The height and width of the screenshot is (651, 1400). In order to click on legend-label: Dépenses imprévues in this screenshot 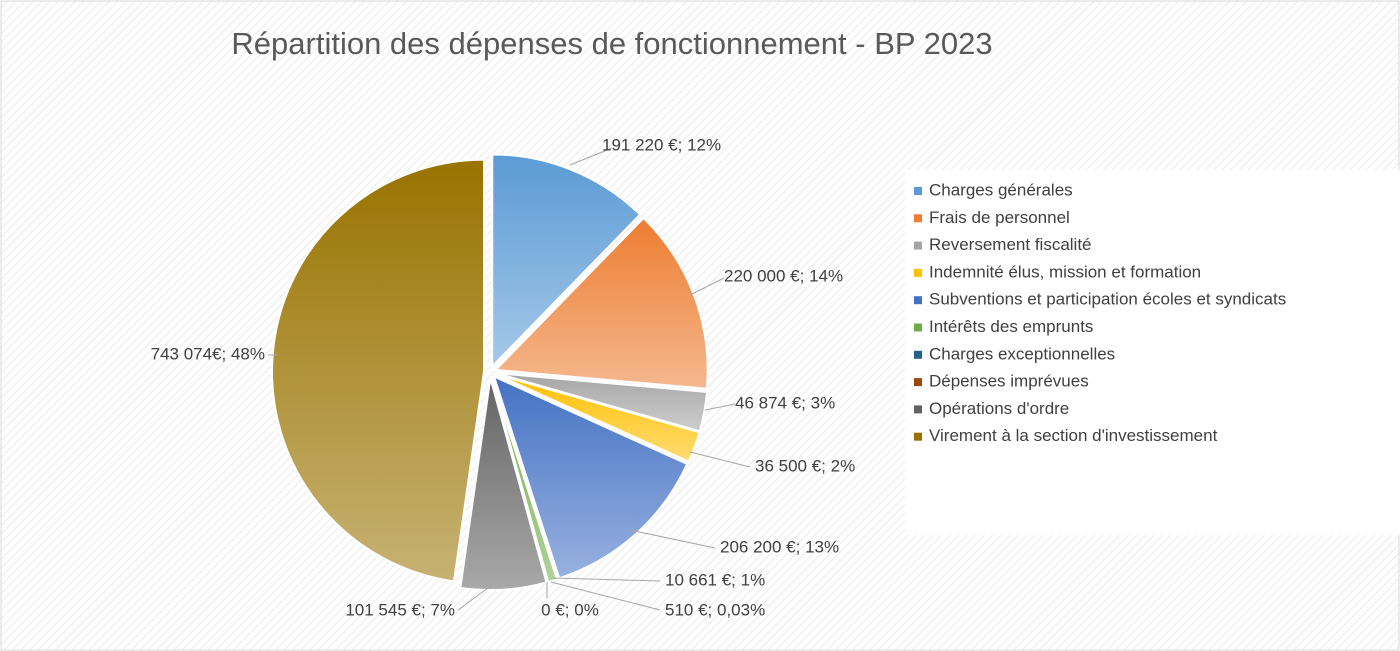, I will do `click(1009, 381)`.